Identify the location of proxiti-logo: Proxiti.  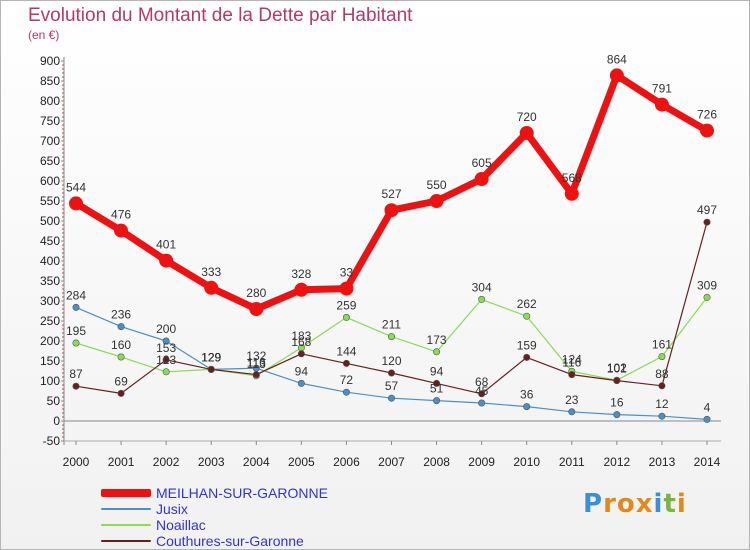
(635, 504).